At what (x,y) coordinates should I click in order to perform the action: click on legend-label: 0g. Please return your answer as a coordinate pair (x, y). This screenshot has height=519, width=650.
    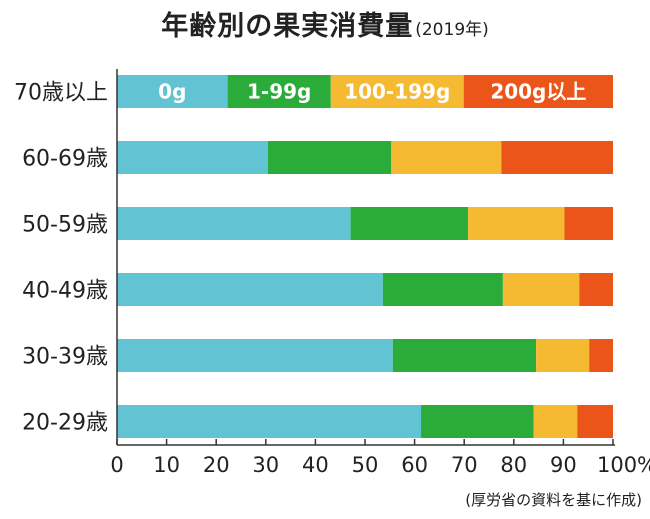
    Looking at the image, I should click on (172, 92).